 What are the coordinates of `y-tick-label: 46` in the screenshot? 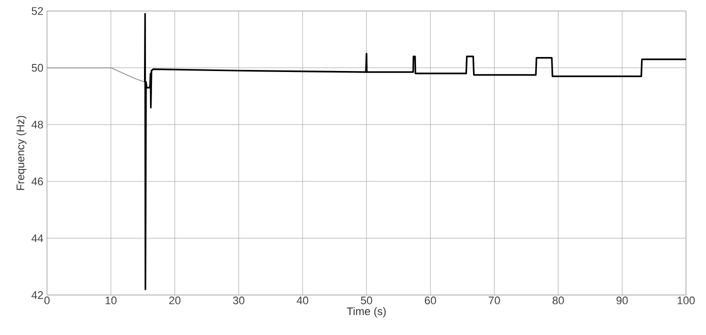 It's located at (37, 182).